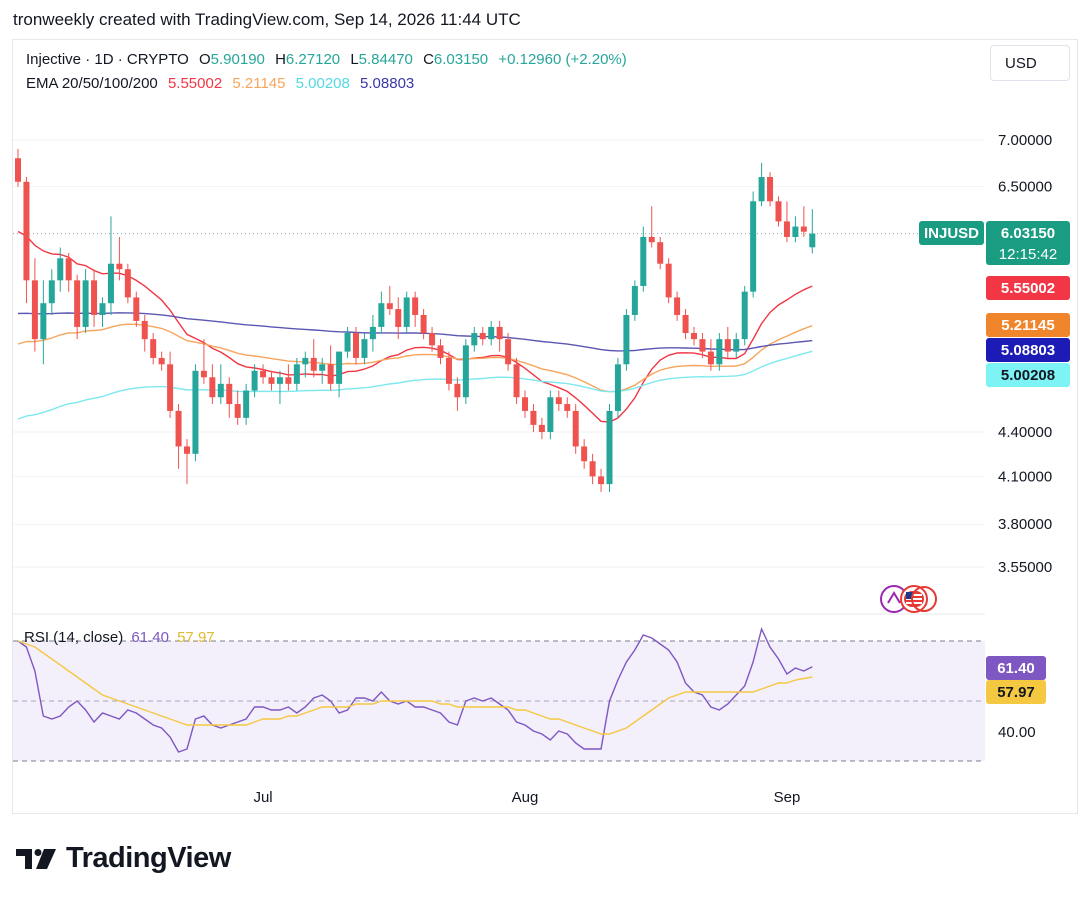 The width and height of the screenshot is (1092, 900). Describe the element at coordinates (313, 59) in the screenshot. I see `high-value: 6.27120` at that location.